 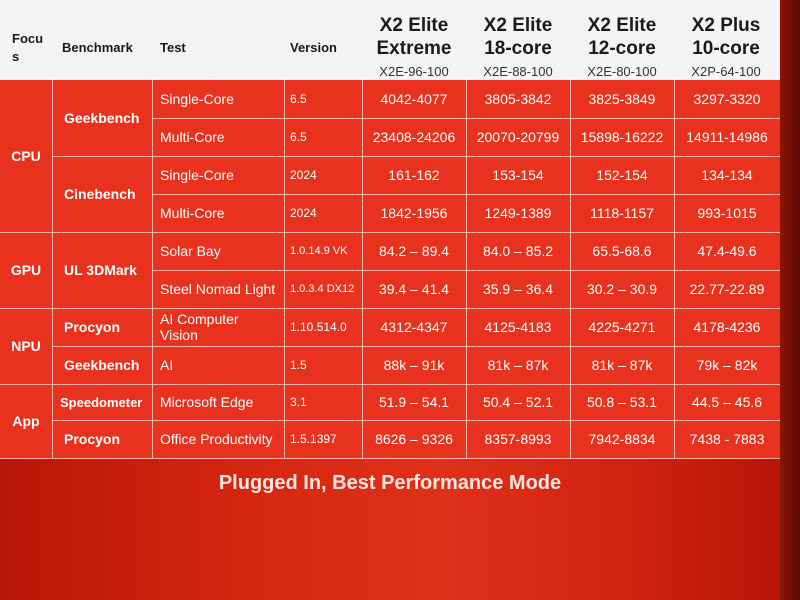 I want to click on benchmark-label: UL 3DMark, so click(x=100, y=270).